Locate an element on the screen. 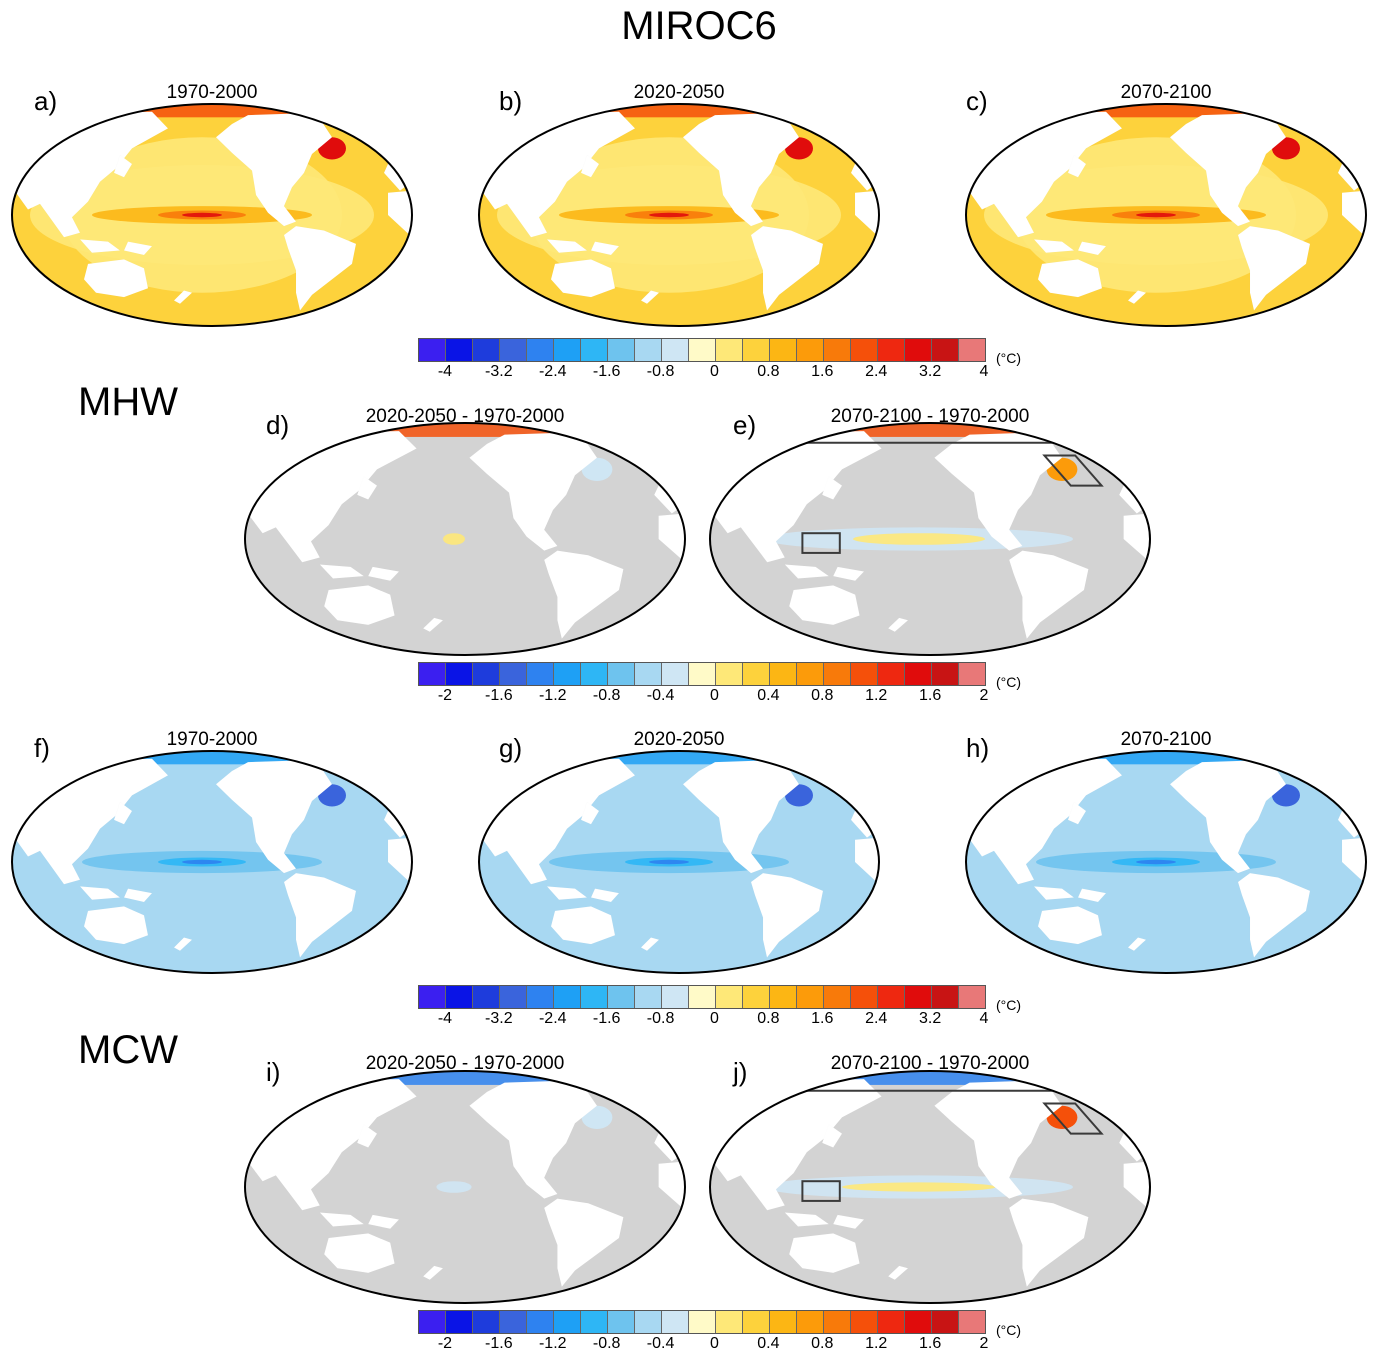  colorbar-tick-label: -1.6 is located at coordinates (606, 1018).